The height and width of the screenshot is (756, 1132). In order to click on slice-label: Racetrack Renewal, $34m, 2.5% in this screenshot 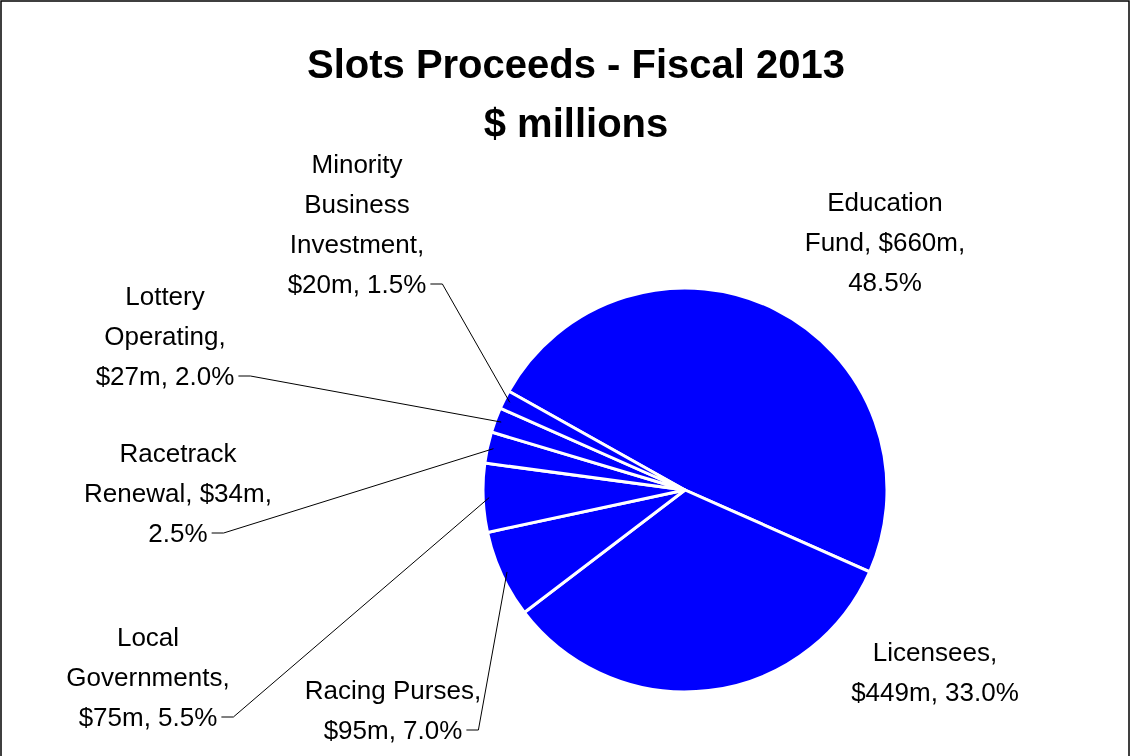, I will do `click(178, 493)`.